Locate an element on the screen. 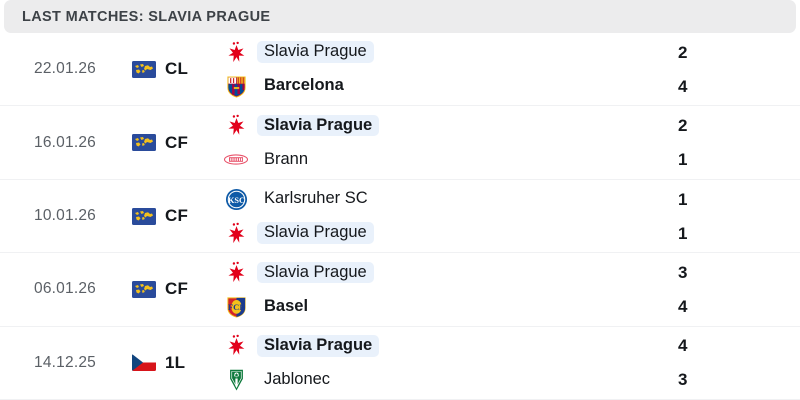  widget-header: LAST MATCHES: SLAVIA PRAGUE is located at coordinates (400, 16).